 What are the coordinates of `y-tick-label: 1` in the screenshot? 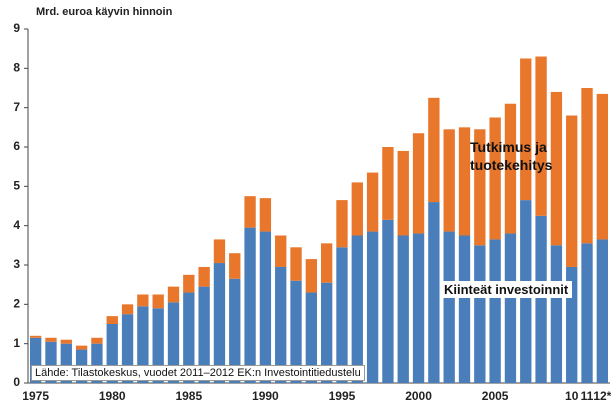 It's located at (16, 343).